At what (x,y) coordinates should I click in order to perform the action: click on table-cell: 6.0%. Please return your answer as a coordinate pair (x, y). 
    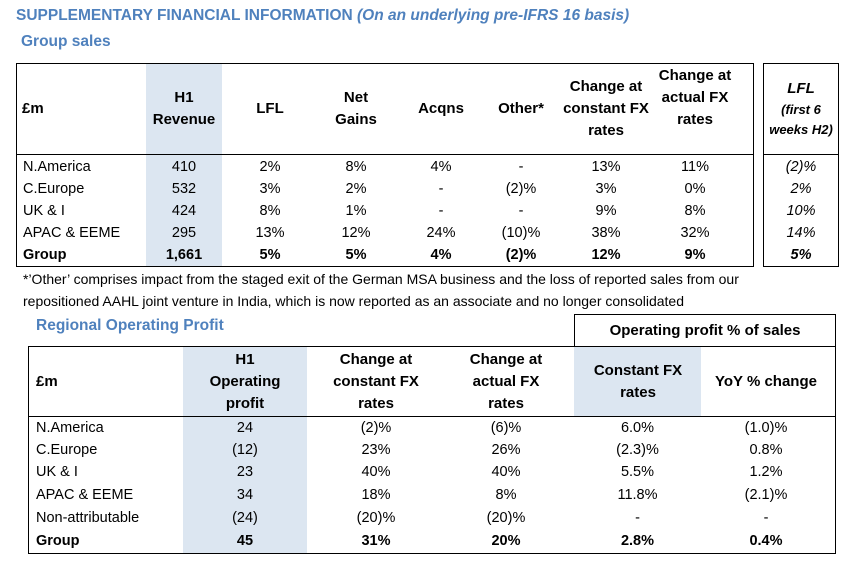
    Looking at the image, I should click on (637, 428).